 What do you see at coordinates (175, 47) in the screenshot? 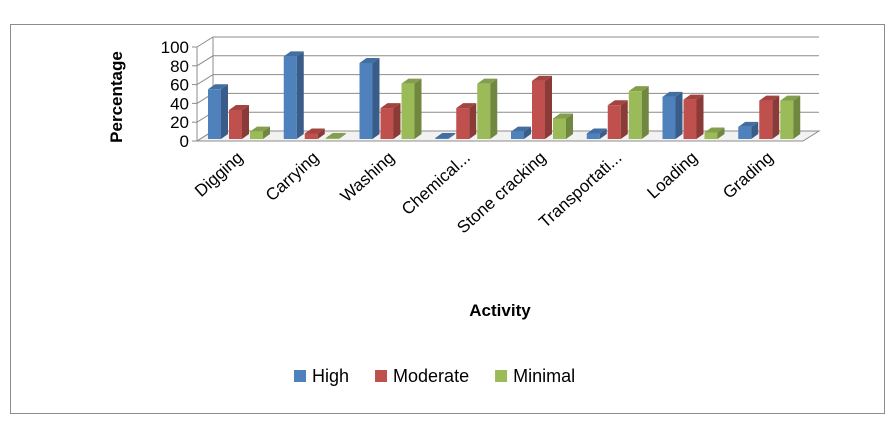
I see `y-tick-label: 100` at bounding box center [175, 47].